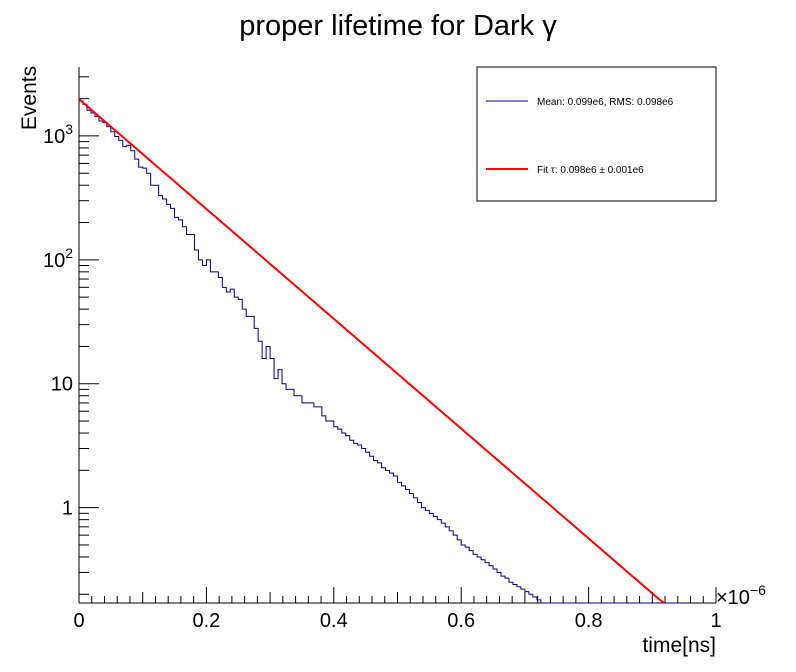 The image size is (796, 672). Describe the element at coordinates (206, 621) in the screenshot. I see `x-tick-label: 0.2` at that location.